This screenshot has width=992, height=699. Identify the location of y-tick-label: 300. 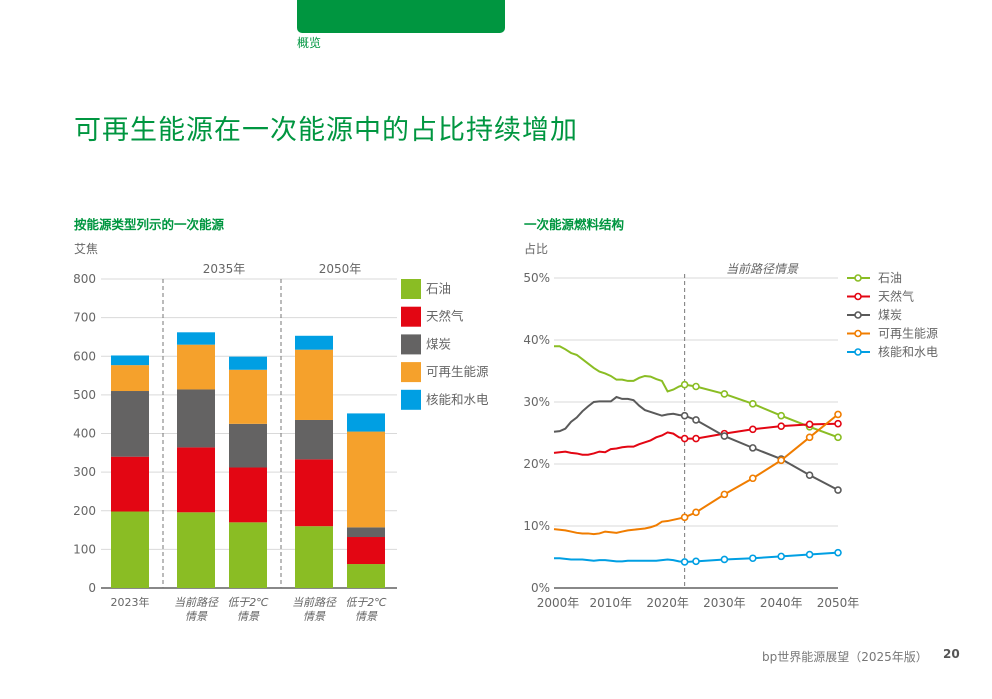
(84, 472).